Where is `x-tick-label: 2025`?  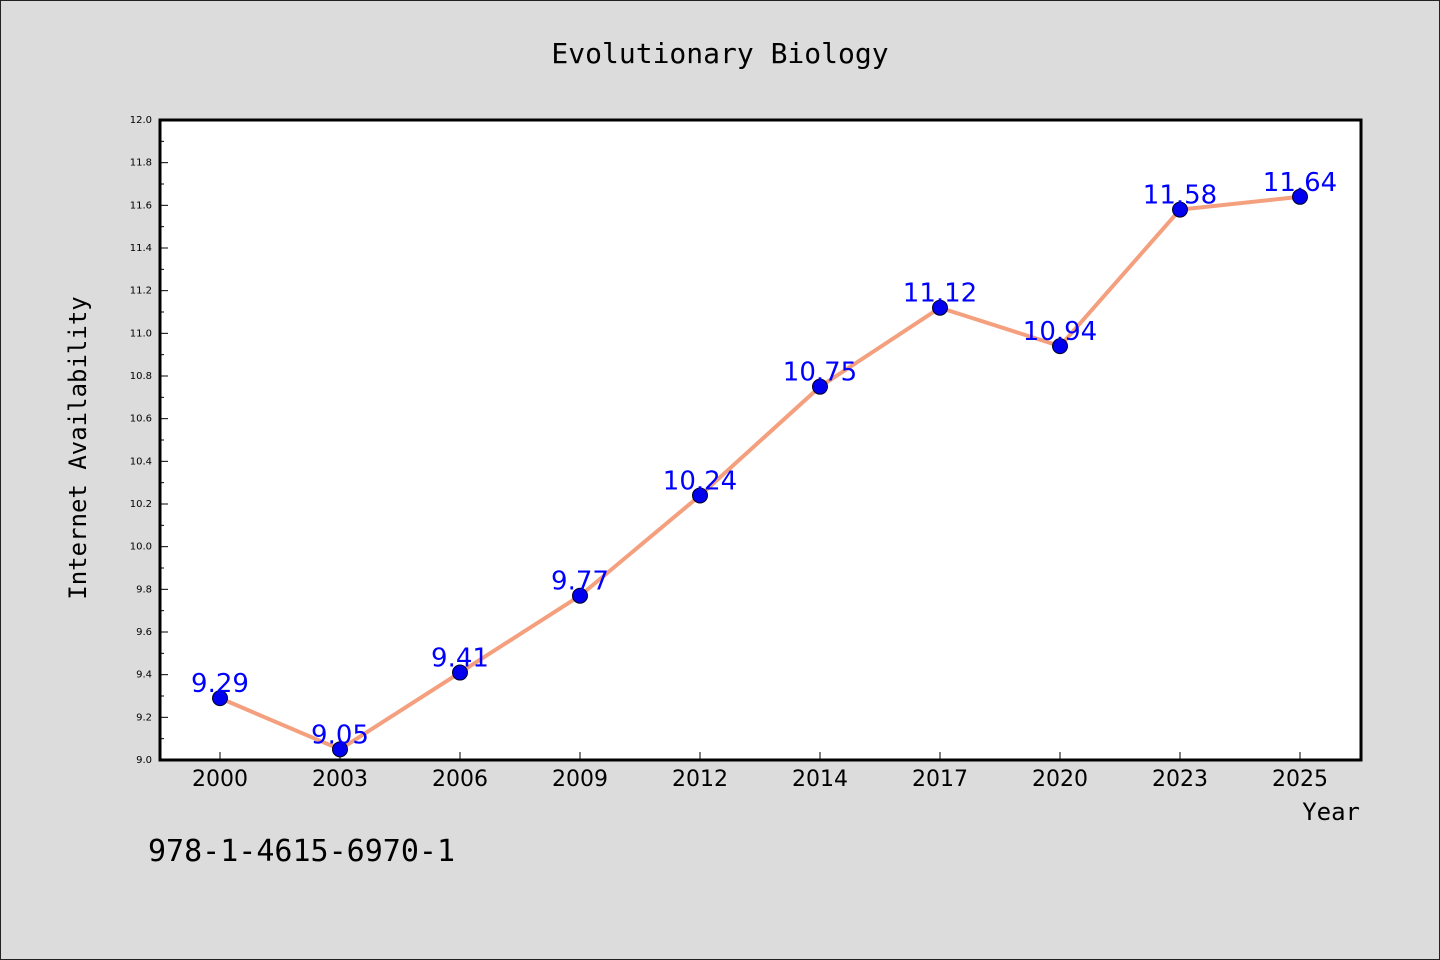
x-tick-label: 2025 is located at coordinates (1300, 779).